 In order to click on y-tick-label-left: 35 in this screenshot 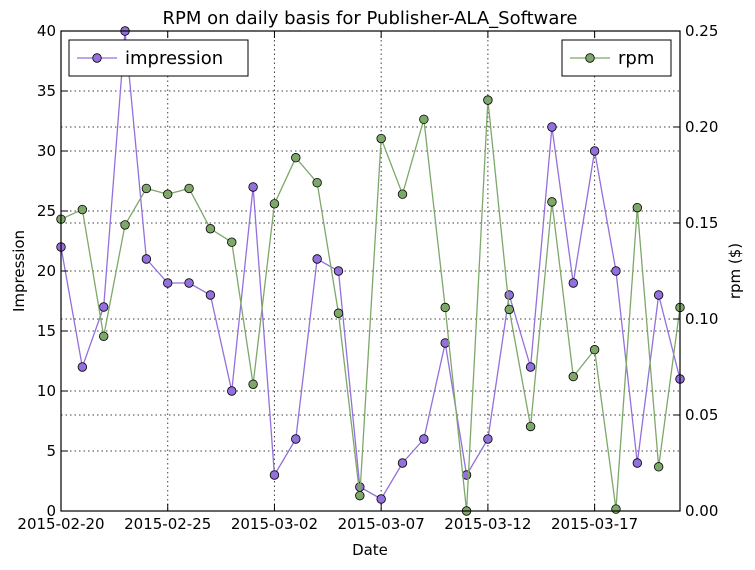, I will do `click(46, 91)`.